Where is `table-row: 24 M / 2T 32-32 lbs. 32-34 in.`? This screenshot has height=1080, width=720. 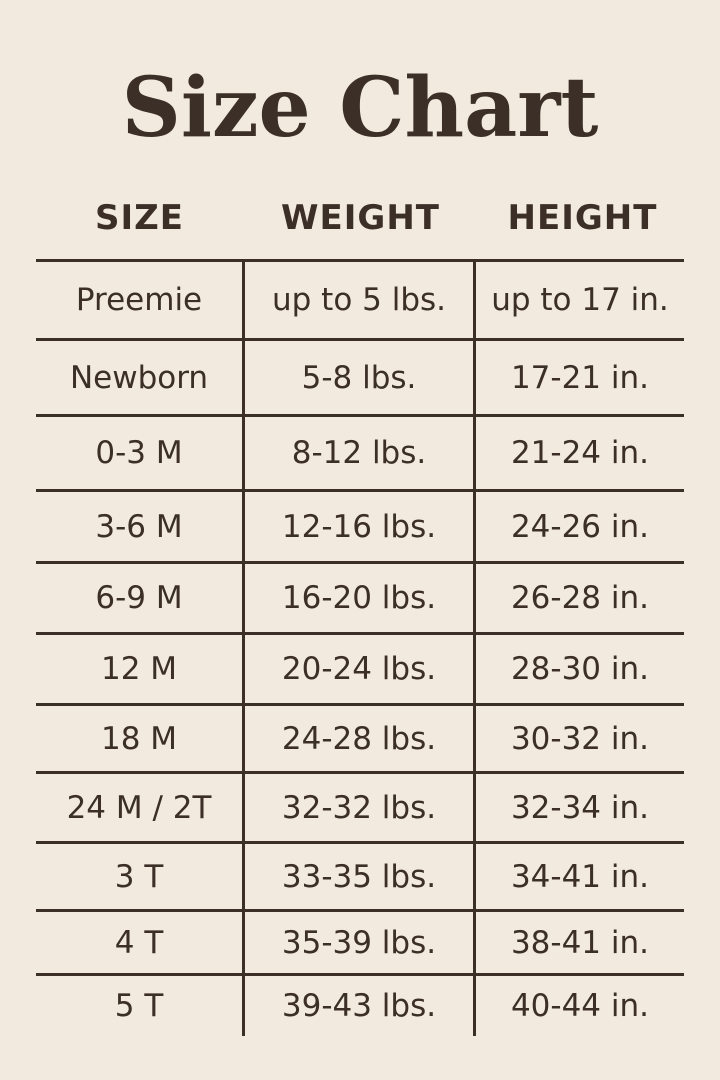
table-row: 24 M / 2T 32-32 lbs. 32-34 in. is located at coordinates (360, 806).